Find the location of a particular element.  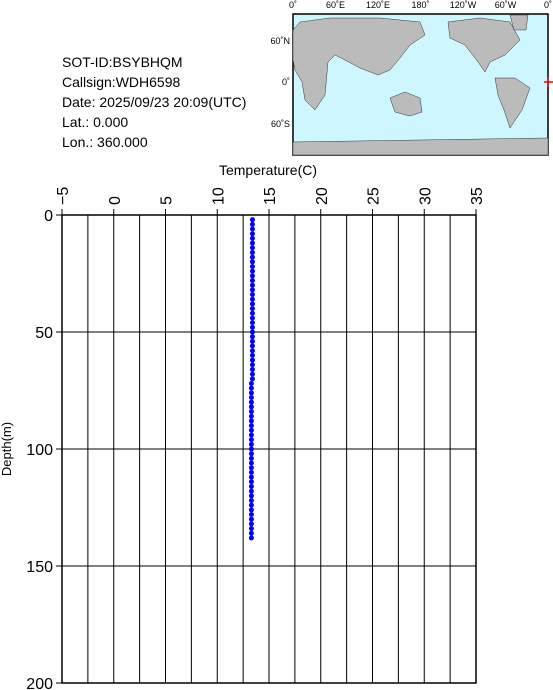

x-axis-label: Temperature(C) is located at coordinates (268, 170).